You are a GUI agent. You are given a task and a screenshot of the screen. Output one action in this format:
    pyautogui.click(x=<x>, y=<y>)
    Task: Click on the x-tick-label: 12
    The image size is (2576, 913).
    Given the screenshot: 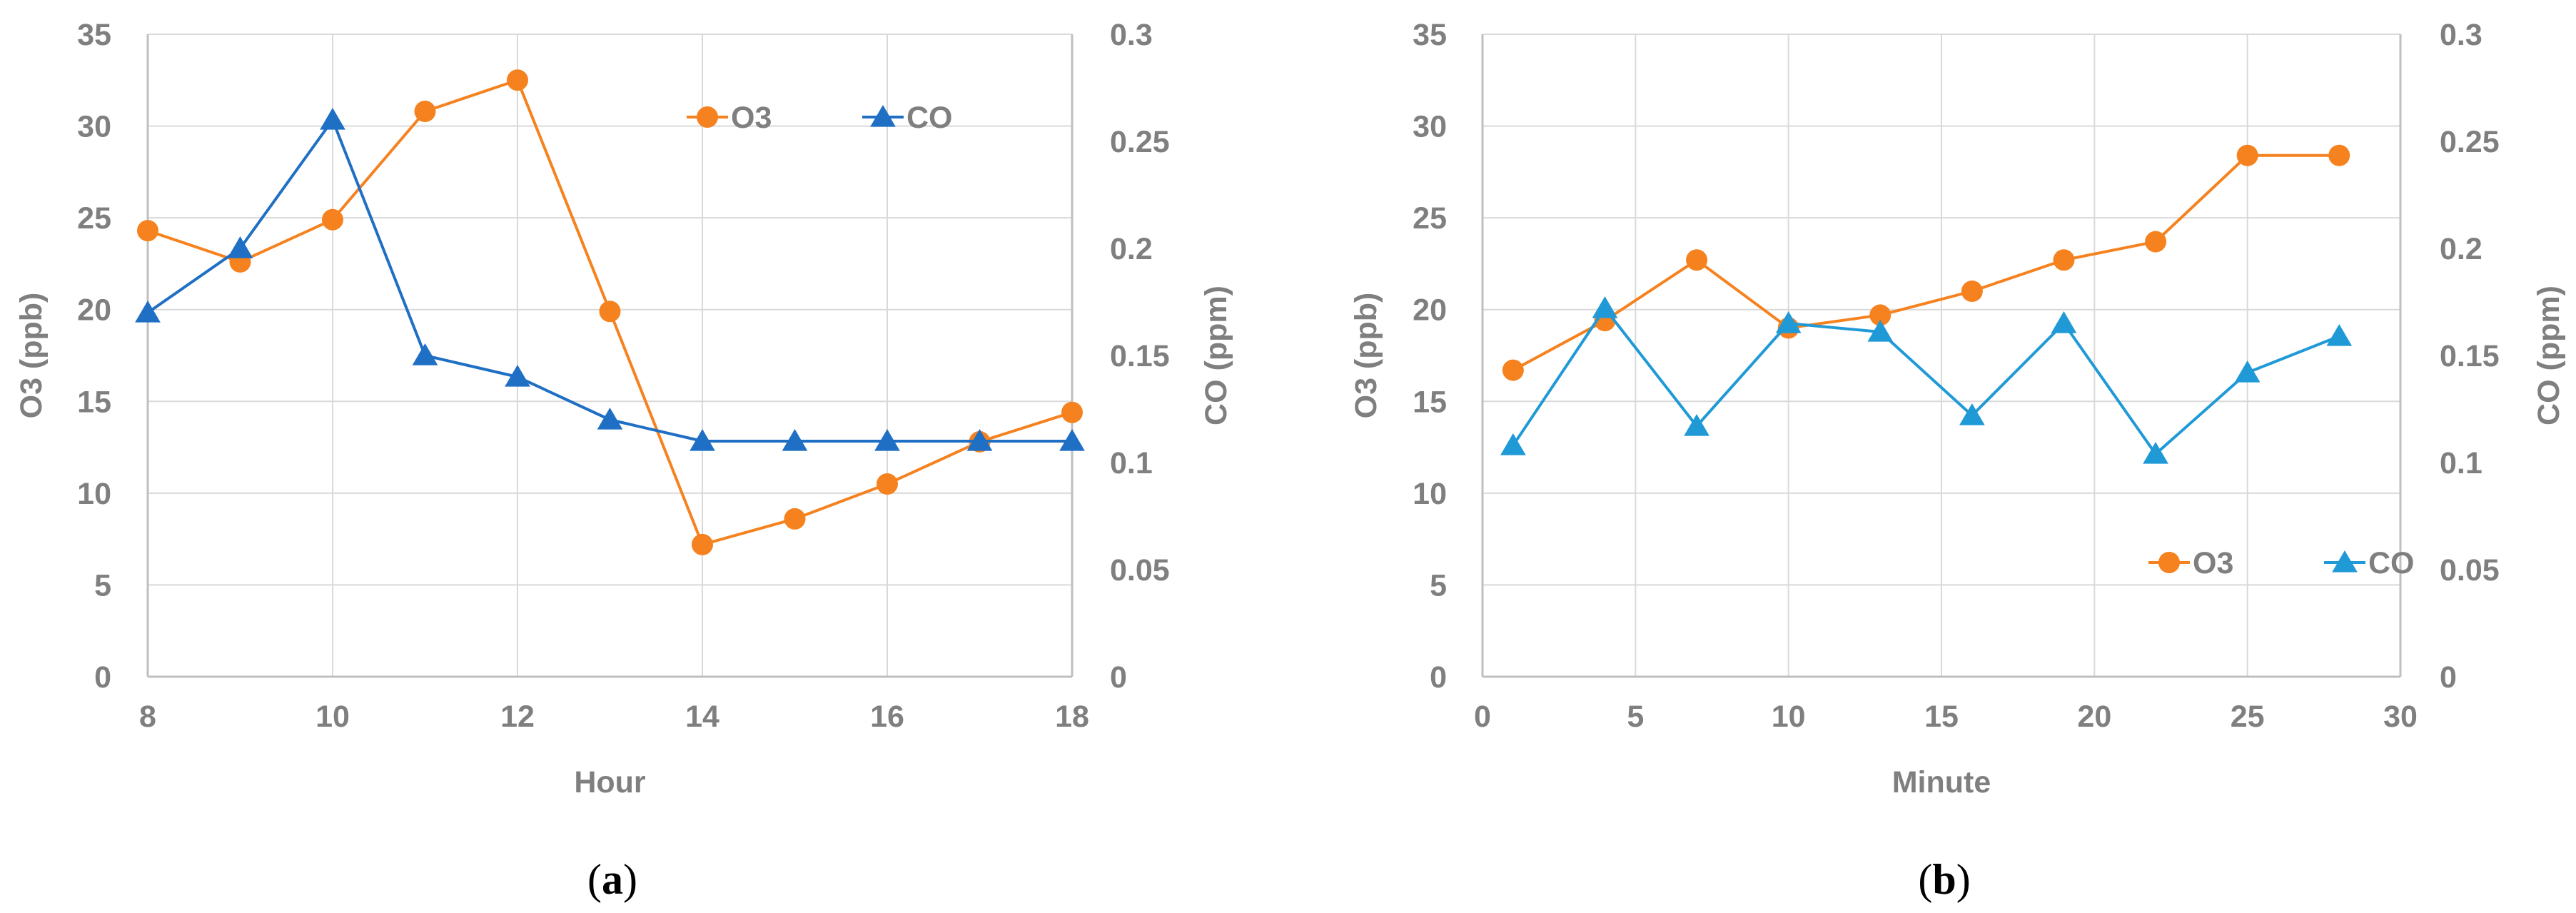 What is the action you would take?
    pyautogui.click(x=517, y=717)
    